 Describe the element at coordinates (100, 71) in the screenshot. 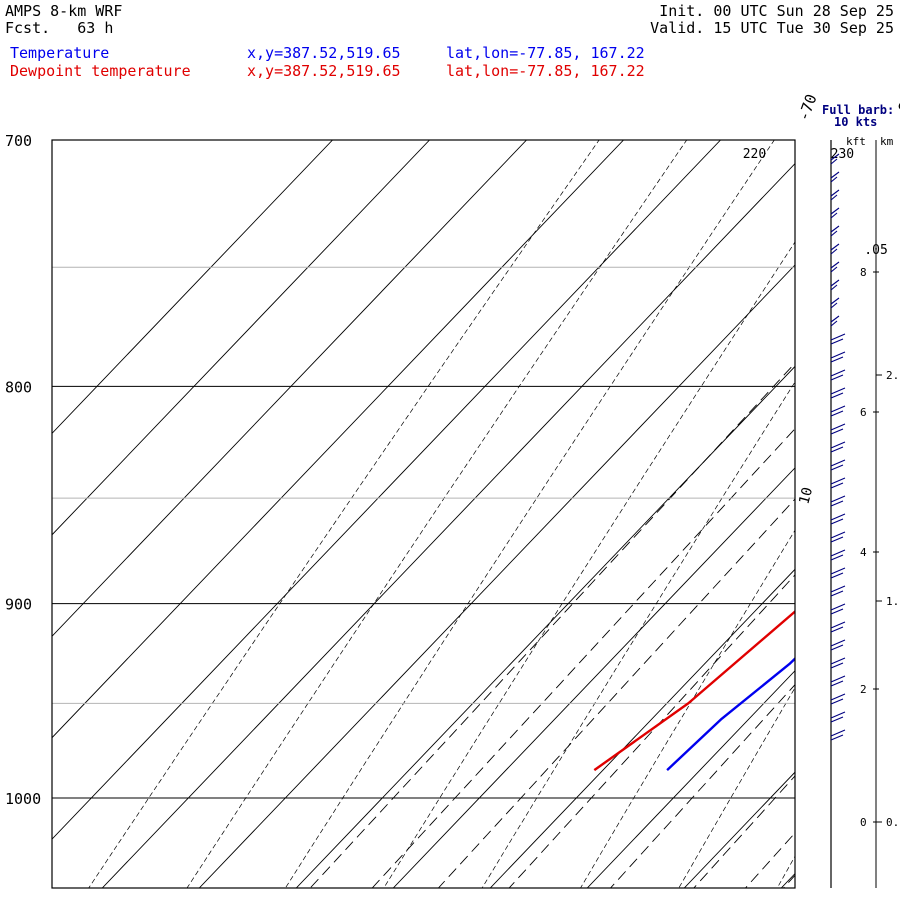

I see `legend-dewpoint-label: Dewpoint temperature` at that location.